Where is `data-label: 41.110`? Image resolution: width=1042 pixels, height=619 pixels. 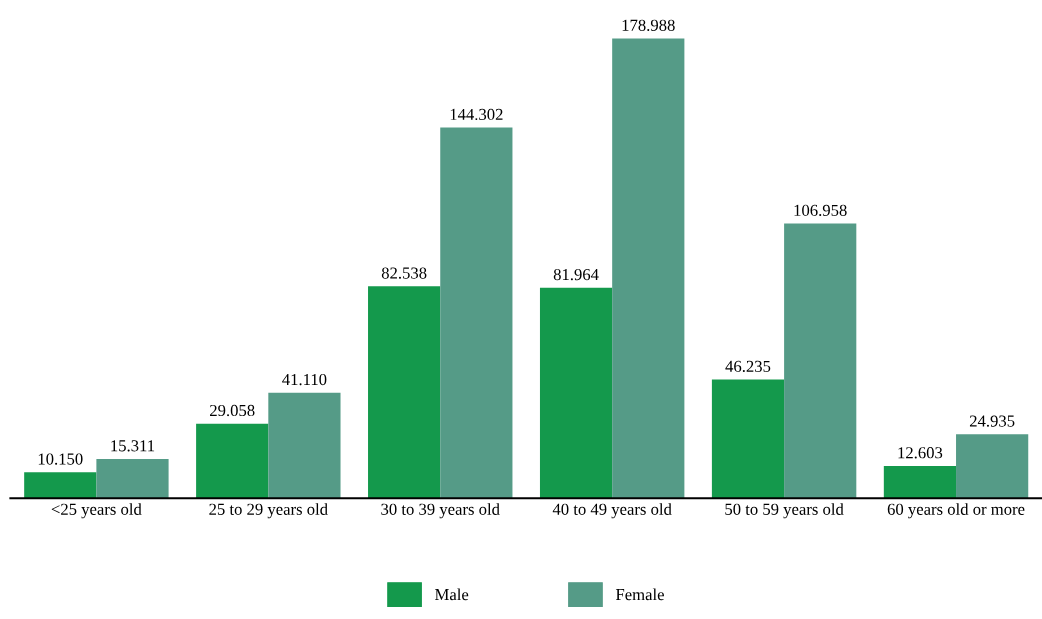
data-label: 41.110 is located at coordinates (304, 379).